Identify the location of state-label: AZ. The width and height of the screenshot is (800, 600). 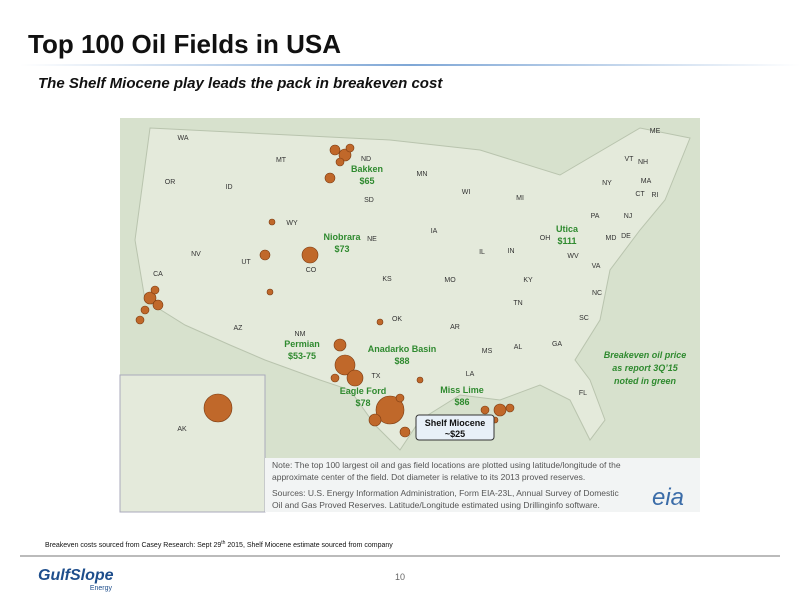
(239, 328).